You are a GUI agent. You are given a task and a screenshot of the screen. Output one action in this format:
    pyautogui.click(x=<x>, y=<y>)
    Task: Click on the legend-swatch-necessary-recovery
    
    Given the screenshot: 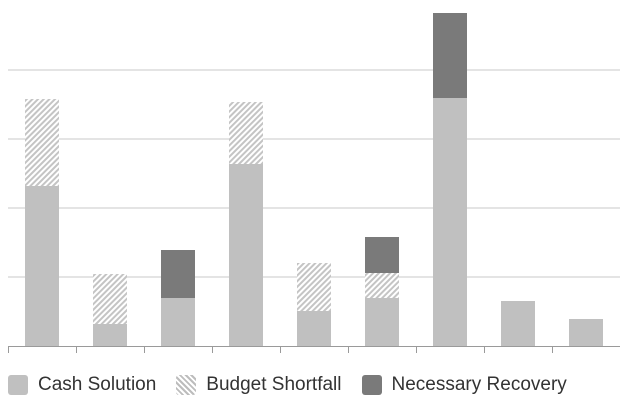 What is the action you would take?
    pyautogui.click(x=371, y=385)
    